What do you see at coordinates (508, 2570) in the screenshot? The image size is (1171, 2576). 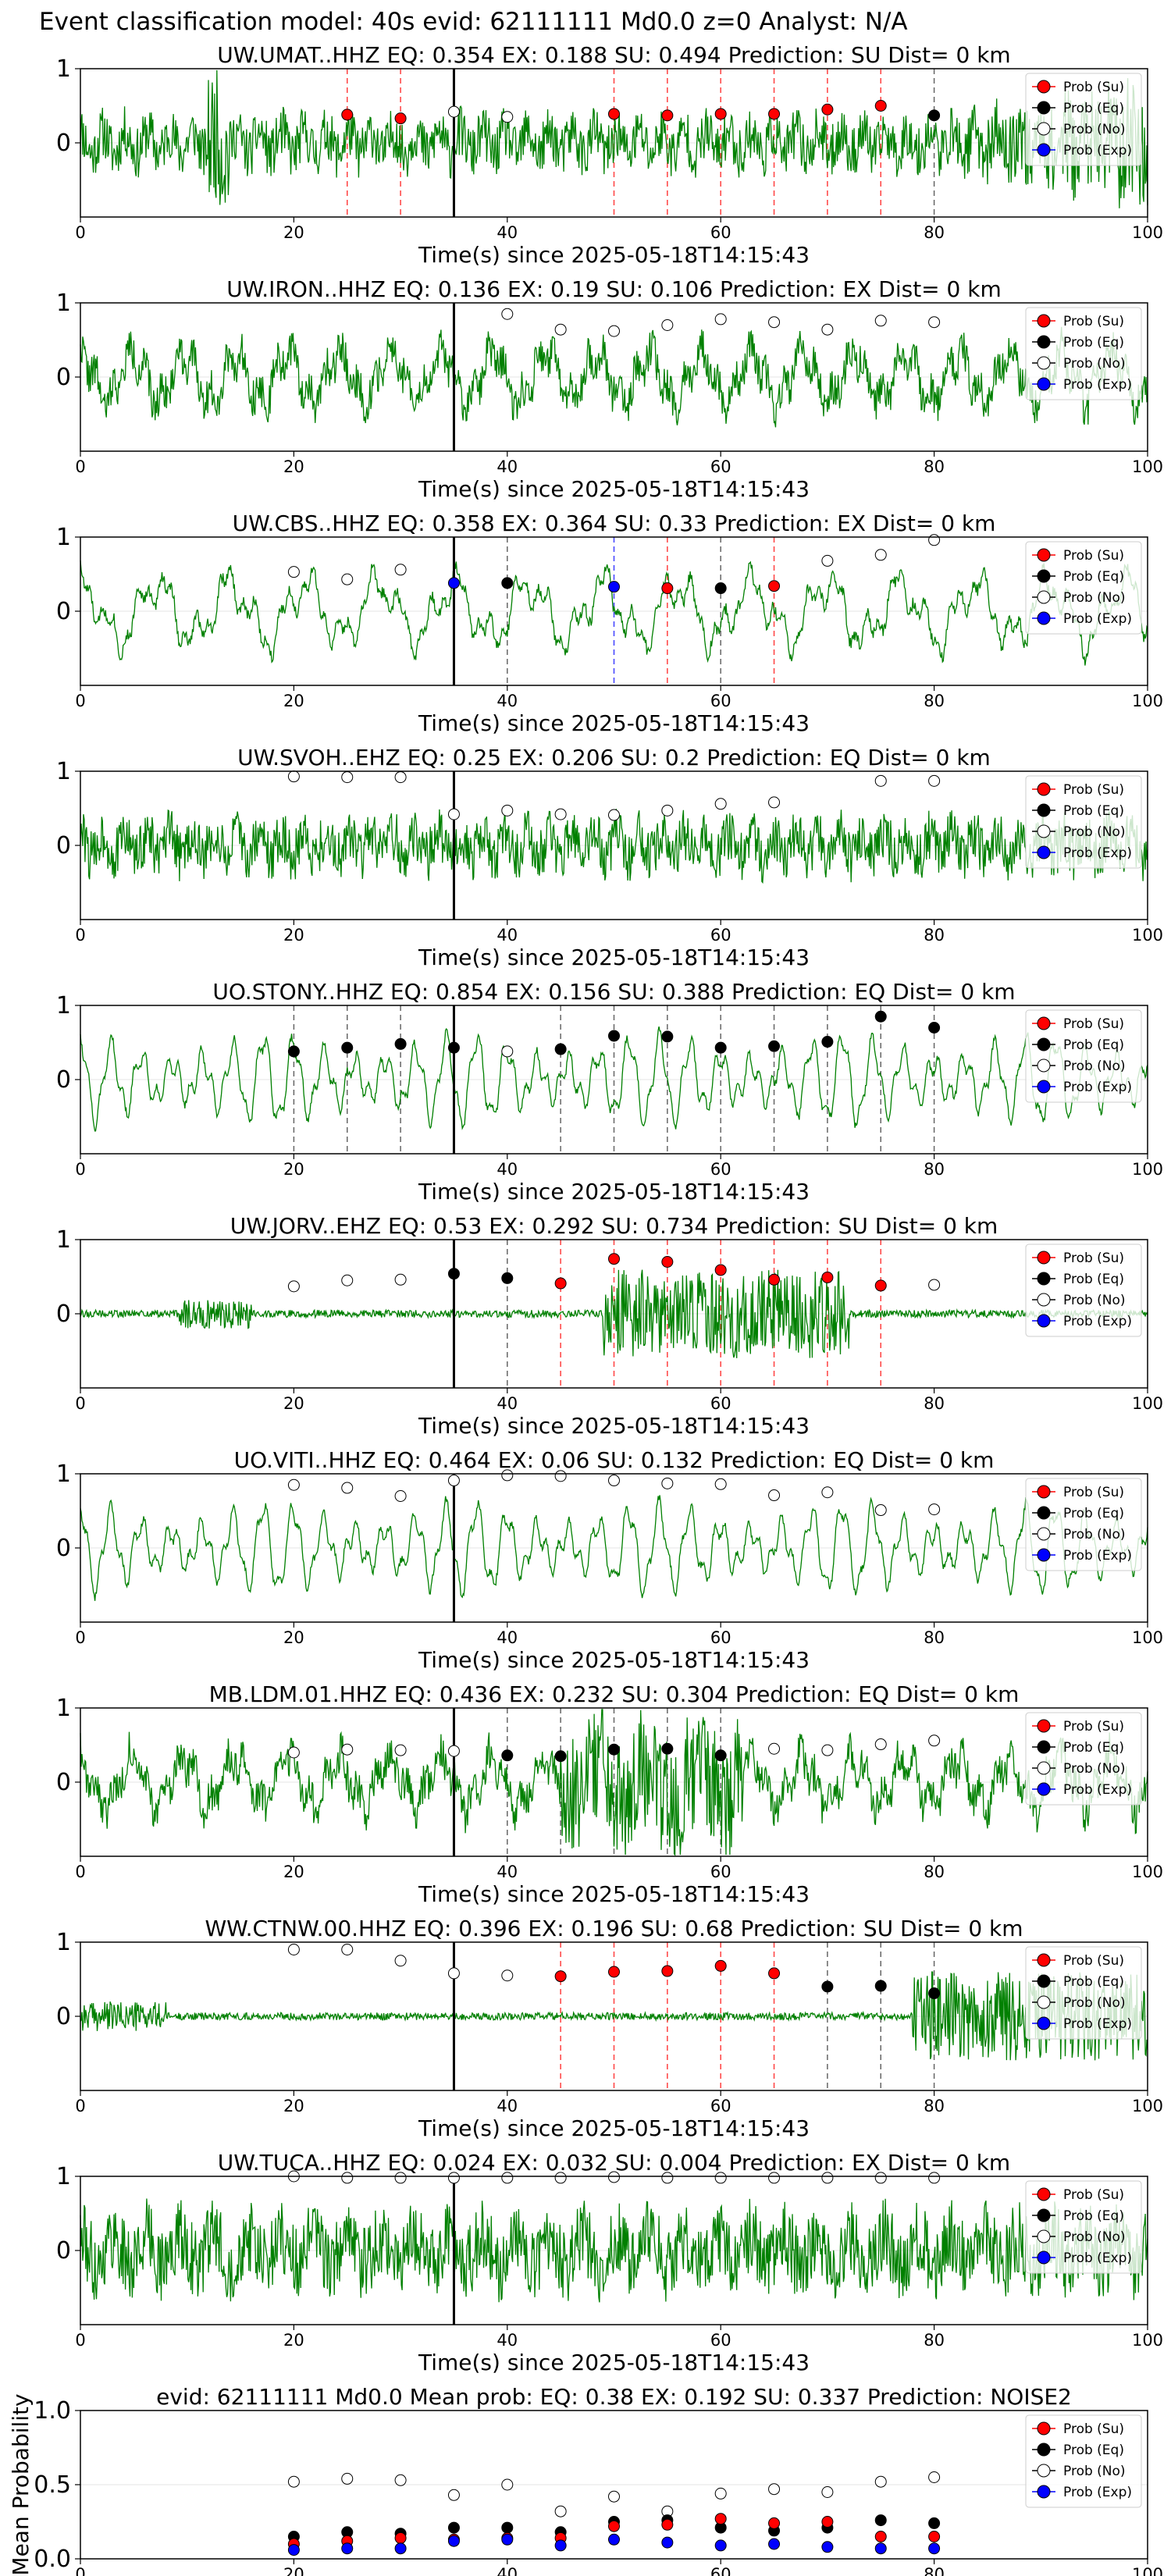 I see `x-tick-label: 40` at bounding box center [508, 2570].